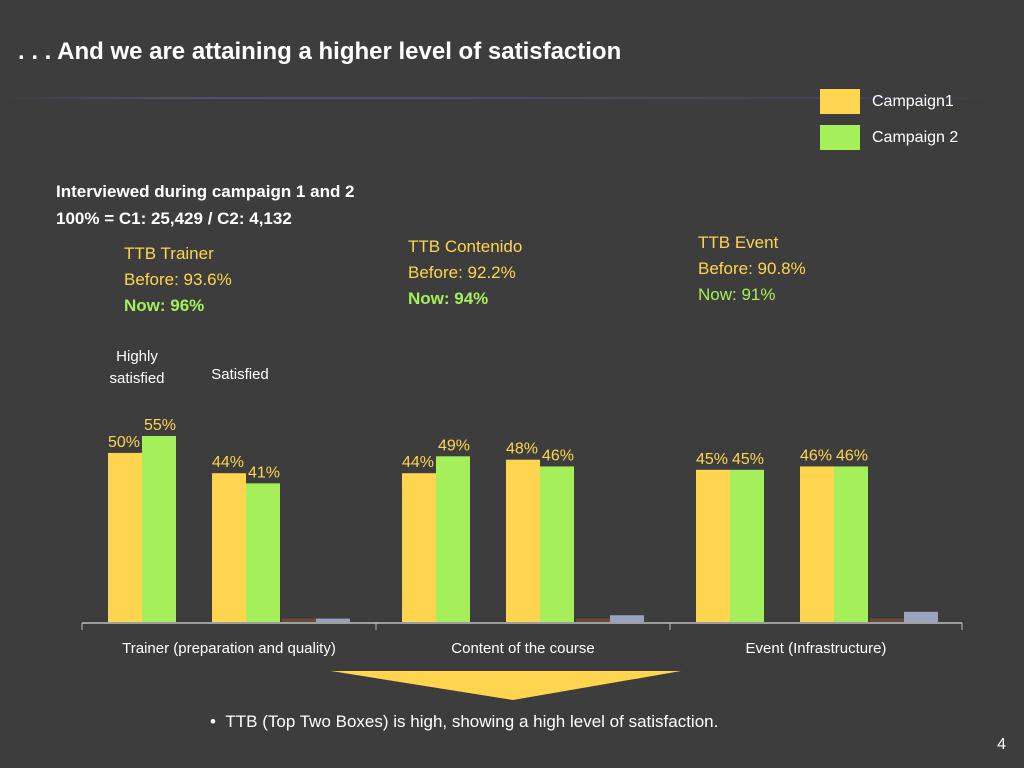 The width and height of the screenshot is (1024, 768). What do you see at coordinates (522, 449) in the screenshot?
I see `data-label-campaign1-satisfied: 48%` at bounding box center [522, 449].